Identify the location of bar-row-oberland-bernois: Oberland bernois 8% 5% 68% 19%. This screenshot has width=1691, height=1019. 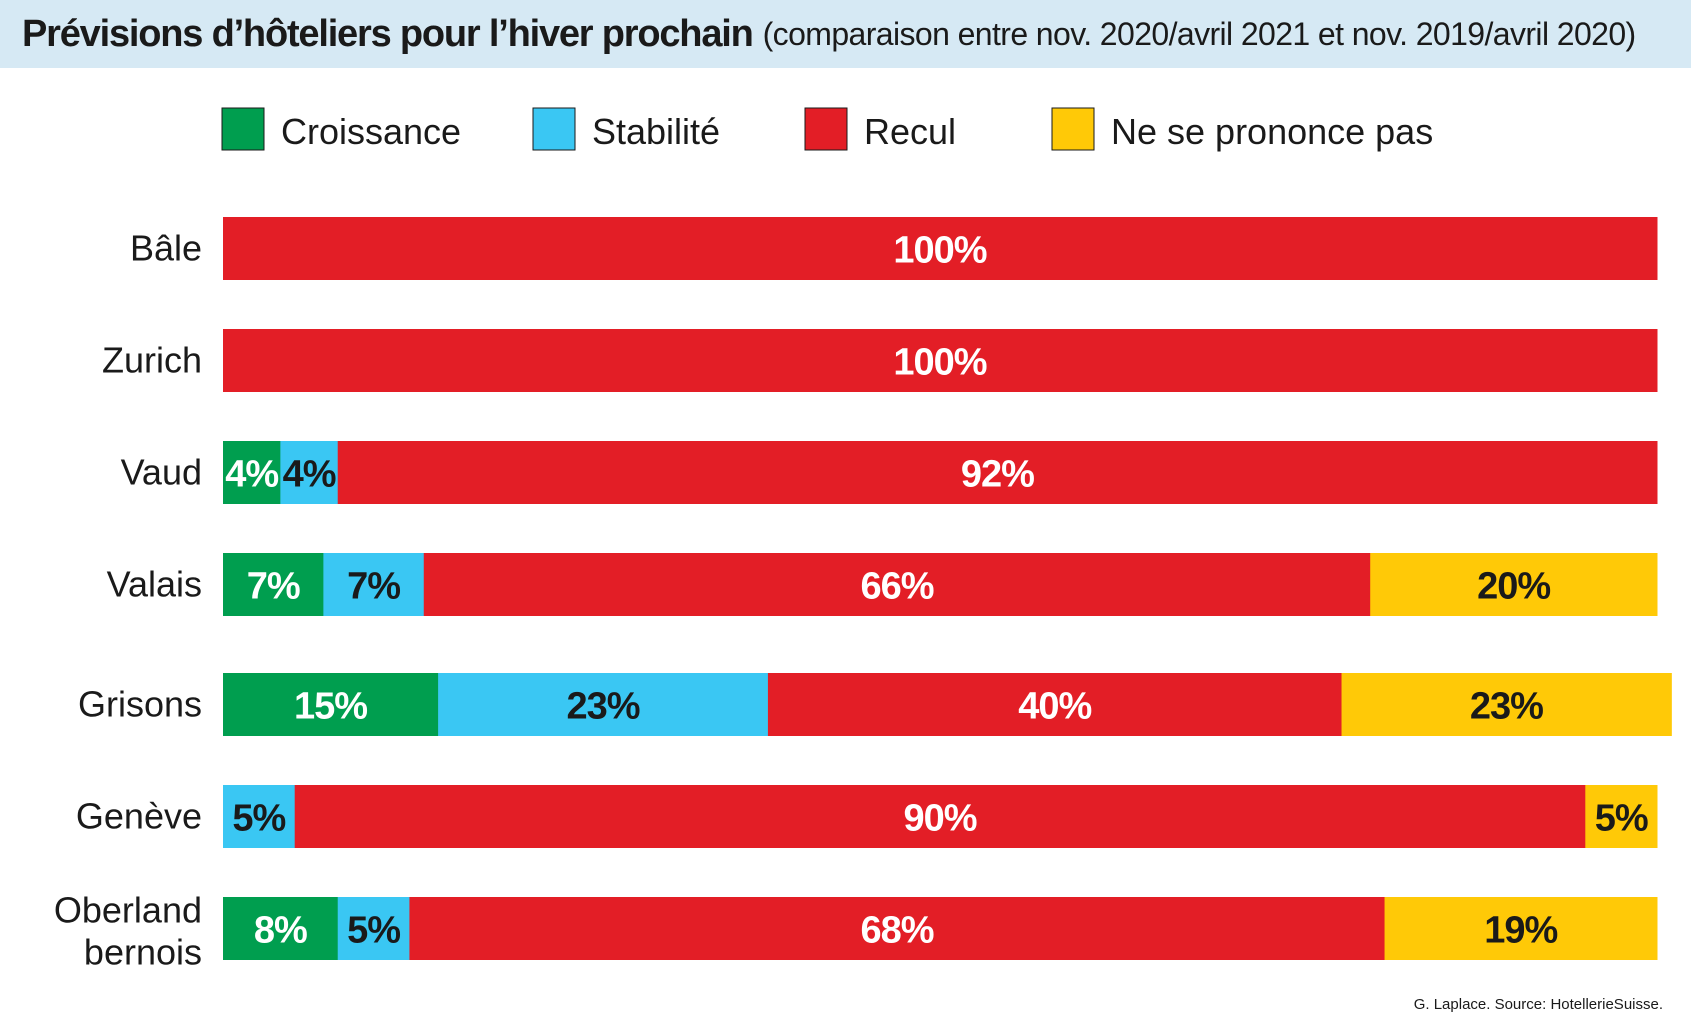
(856, 931).